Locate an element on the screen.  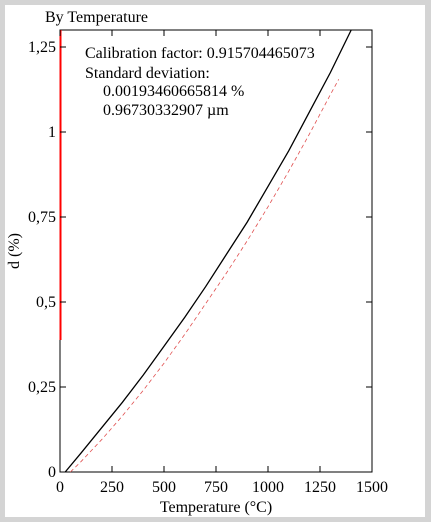
calibration-factor-text: Calibration factor: 0.915704465073 is located at coordinates (200, 53).